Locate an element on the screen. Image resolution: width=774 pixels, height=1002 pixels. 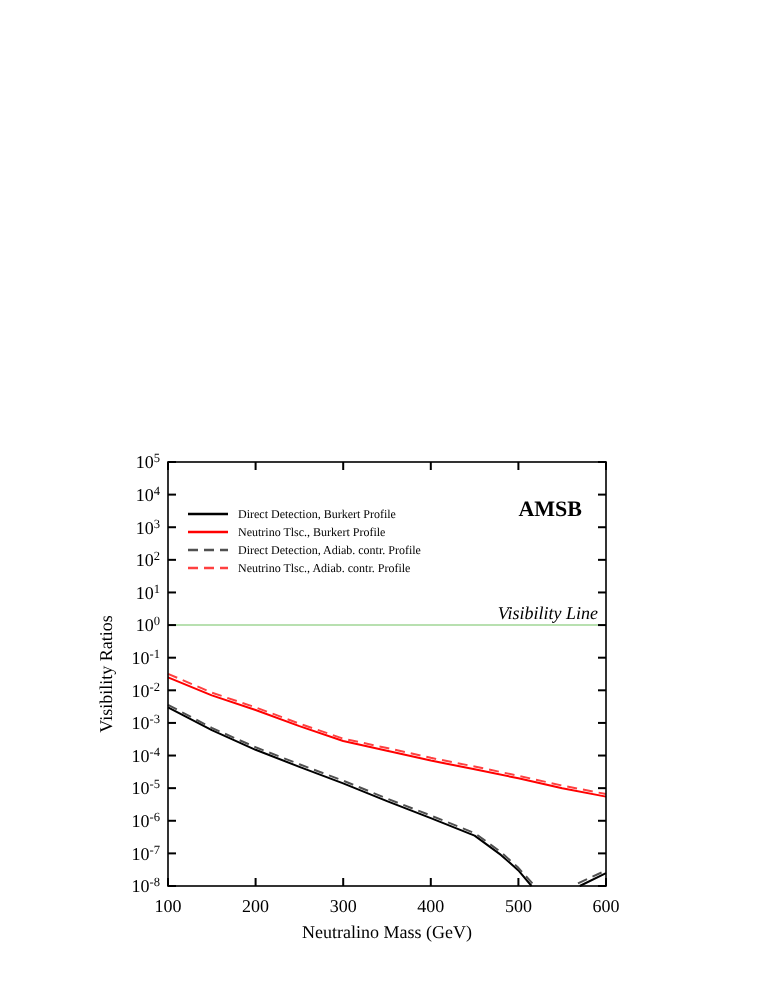
y-tick-label: 10$^{-4}$ is located at coordinates (146, 755).